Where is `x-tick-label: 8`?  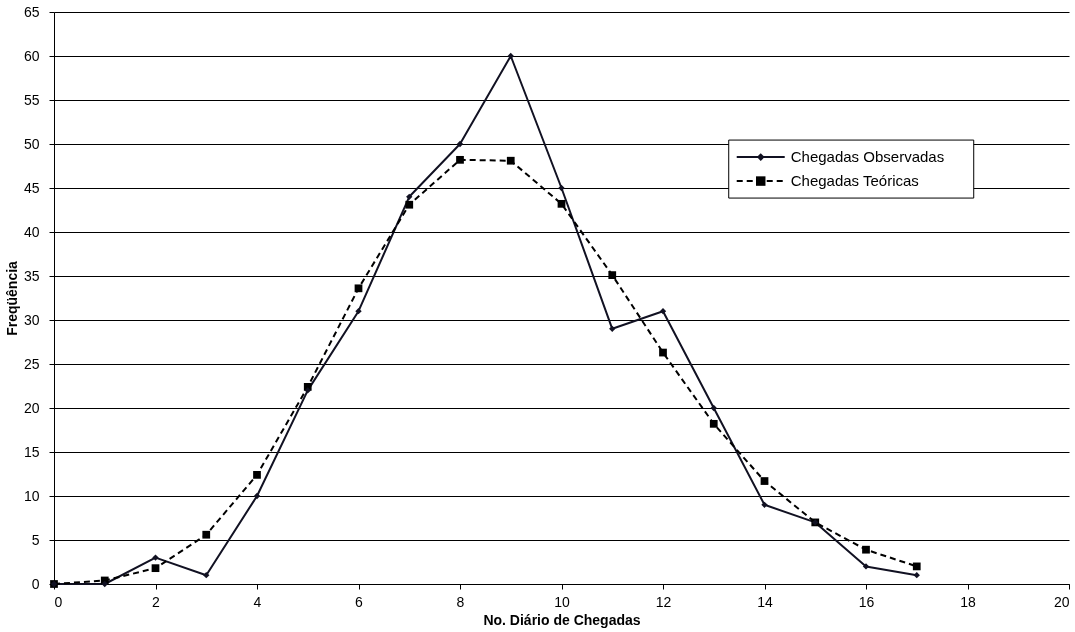 x-tick-label: 8 is located at coordinates (460, 601).